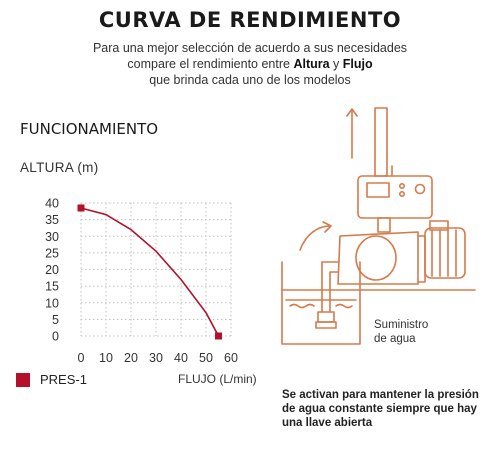 This screenshot has width=500, height=449. Describe the element at coordinates (52, 237) in the screenshot. I see `y-tick-label: 30` at that location.